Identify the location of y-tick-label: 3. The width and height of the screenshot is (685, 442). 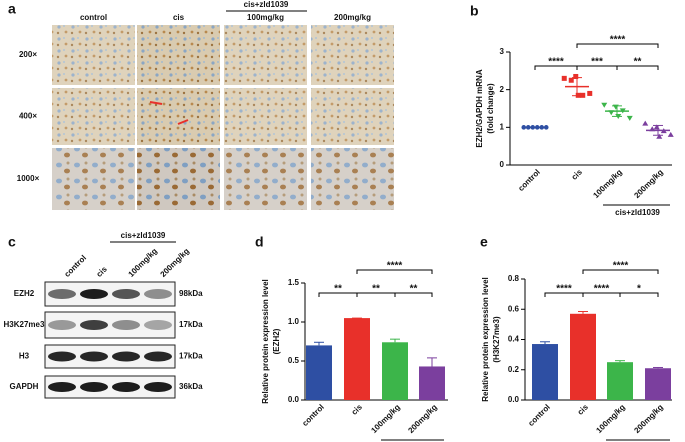
(502, 51).